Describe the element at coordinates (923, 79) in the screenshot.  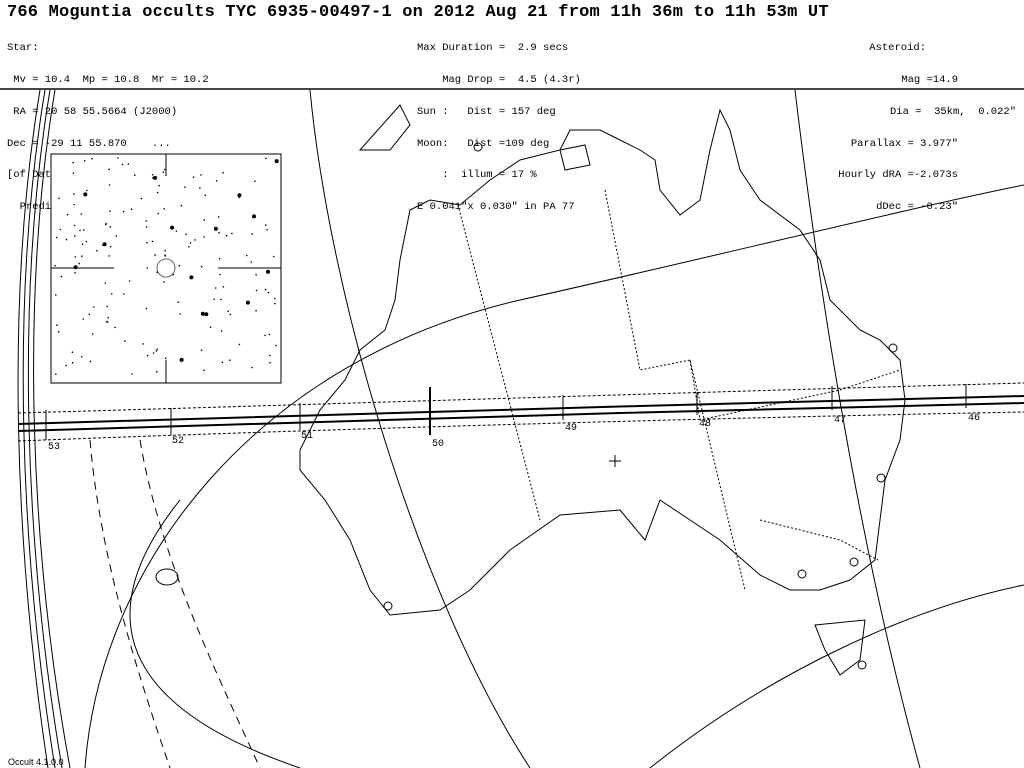
I see `asteroid-line: Mag =14.9` at that location.